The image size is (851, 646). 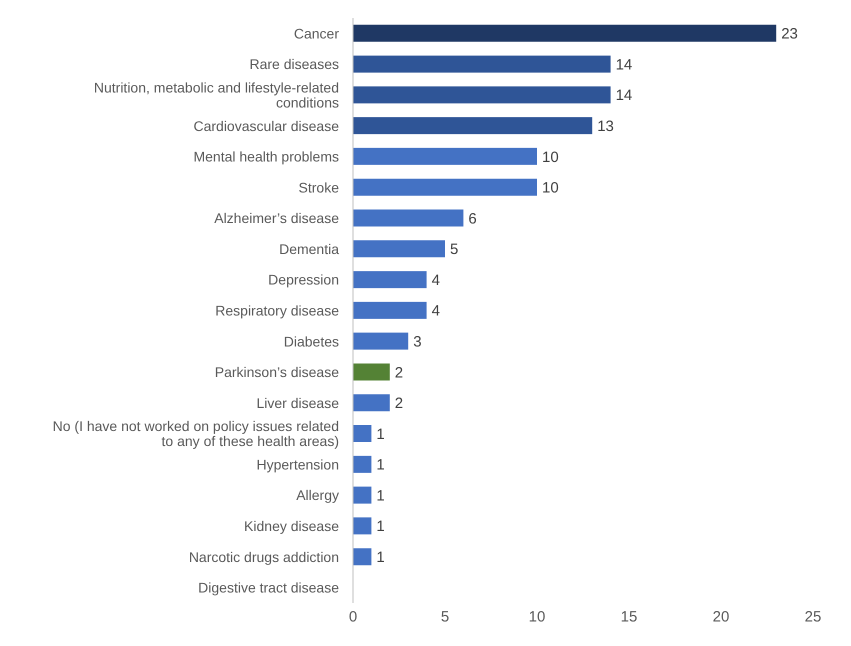 What do you see at coordinates (445, 617) in the screenshot?
I see `x-tick-label: 5` at bounding box center [445, 617].